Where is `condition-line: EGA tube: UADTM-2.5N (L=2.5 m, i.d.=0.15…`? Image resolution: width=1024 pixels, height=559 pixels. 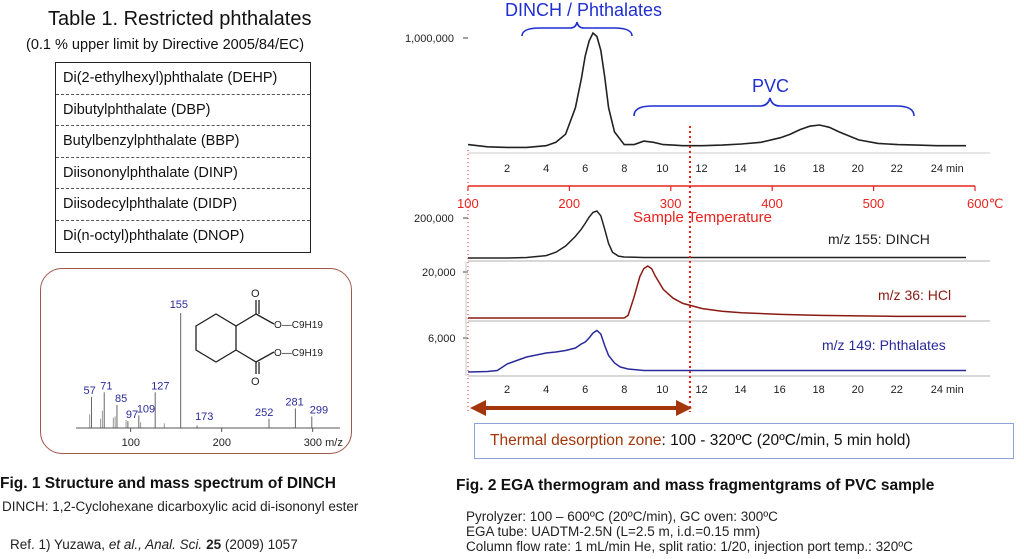
condition-line: EGA tube: UADTM-2.5N (L=2.5 m, i.d.=0.15… is located at coordinates (613, 531).